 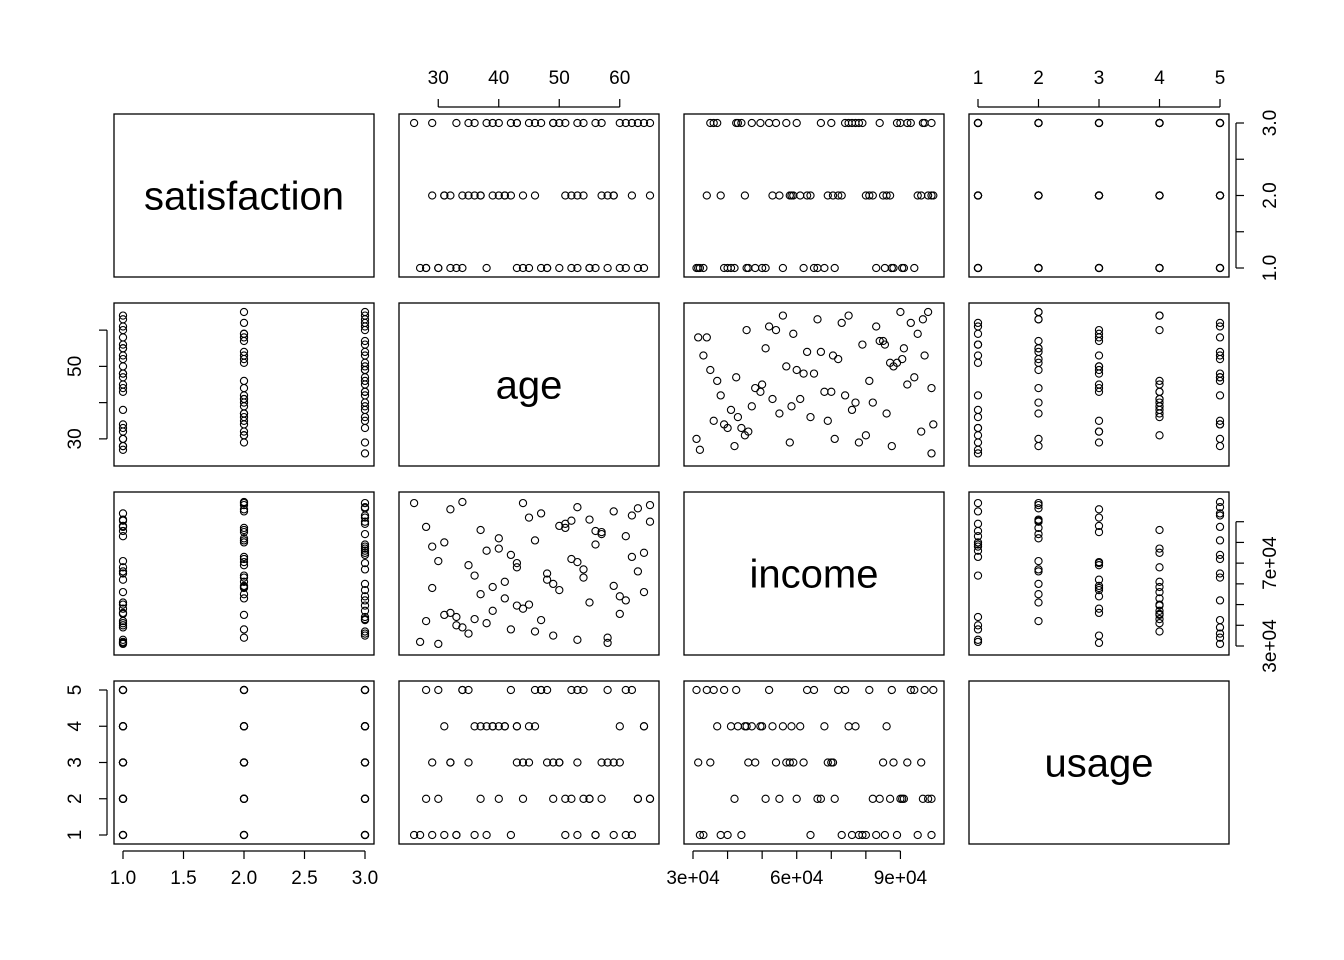 I want to click on panel-satisfaction-vs-usage, so click(x=1099, y=195).